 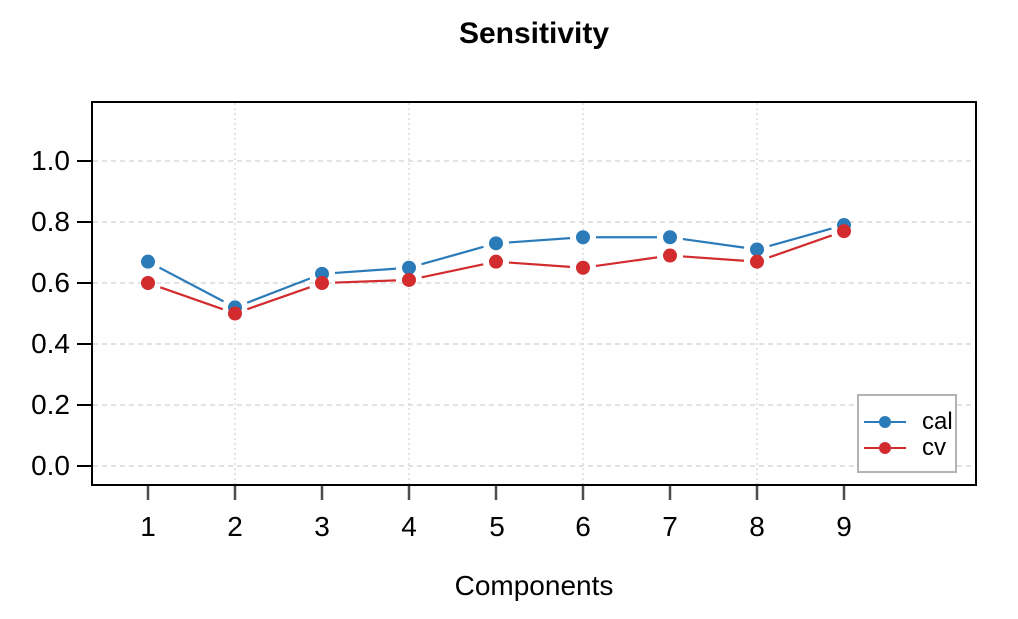 I want to click on x-tick-label: 3, so click(x=322, y=526).